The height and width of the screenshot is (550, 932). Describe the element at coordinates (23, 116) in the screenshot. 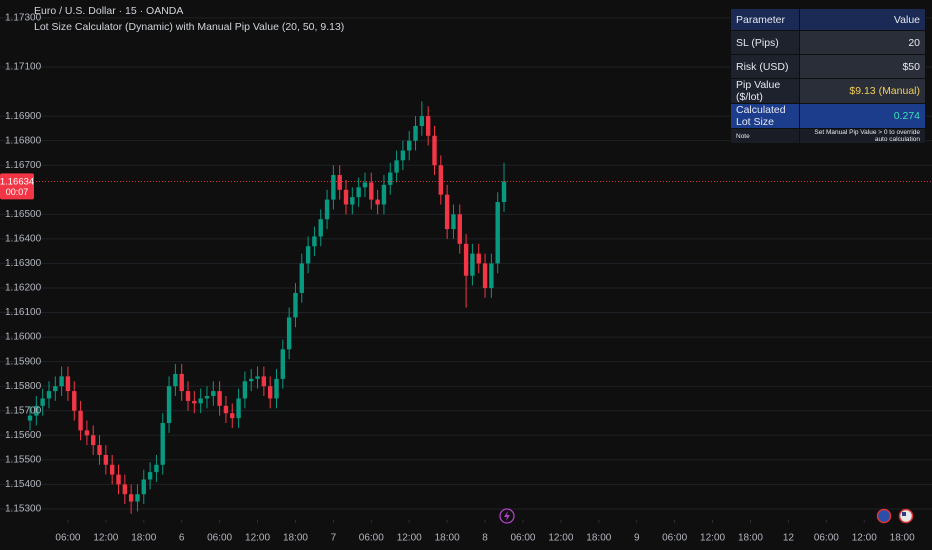

I see `y-tick-label: 1.16900` at that location.